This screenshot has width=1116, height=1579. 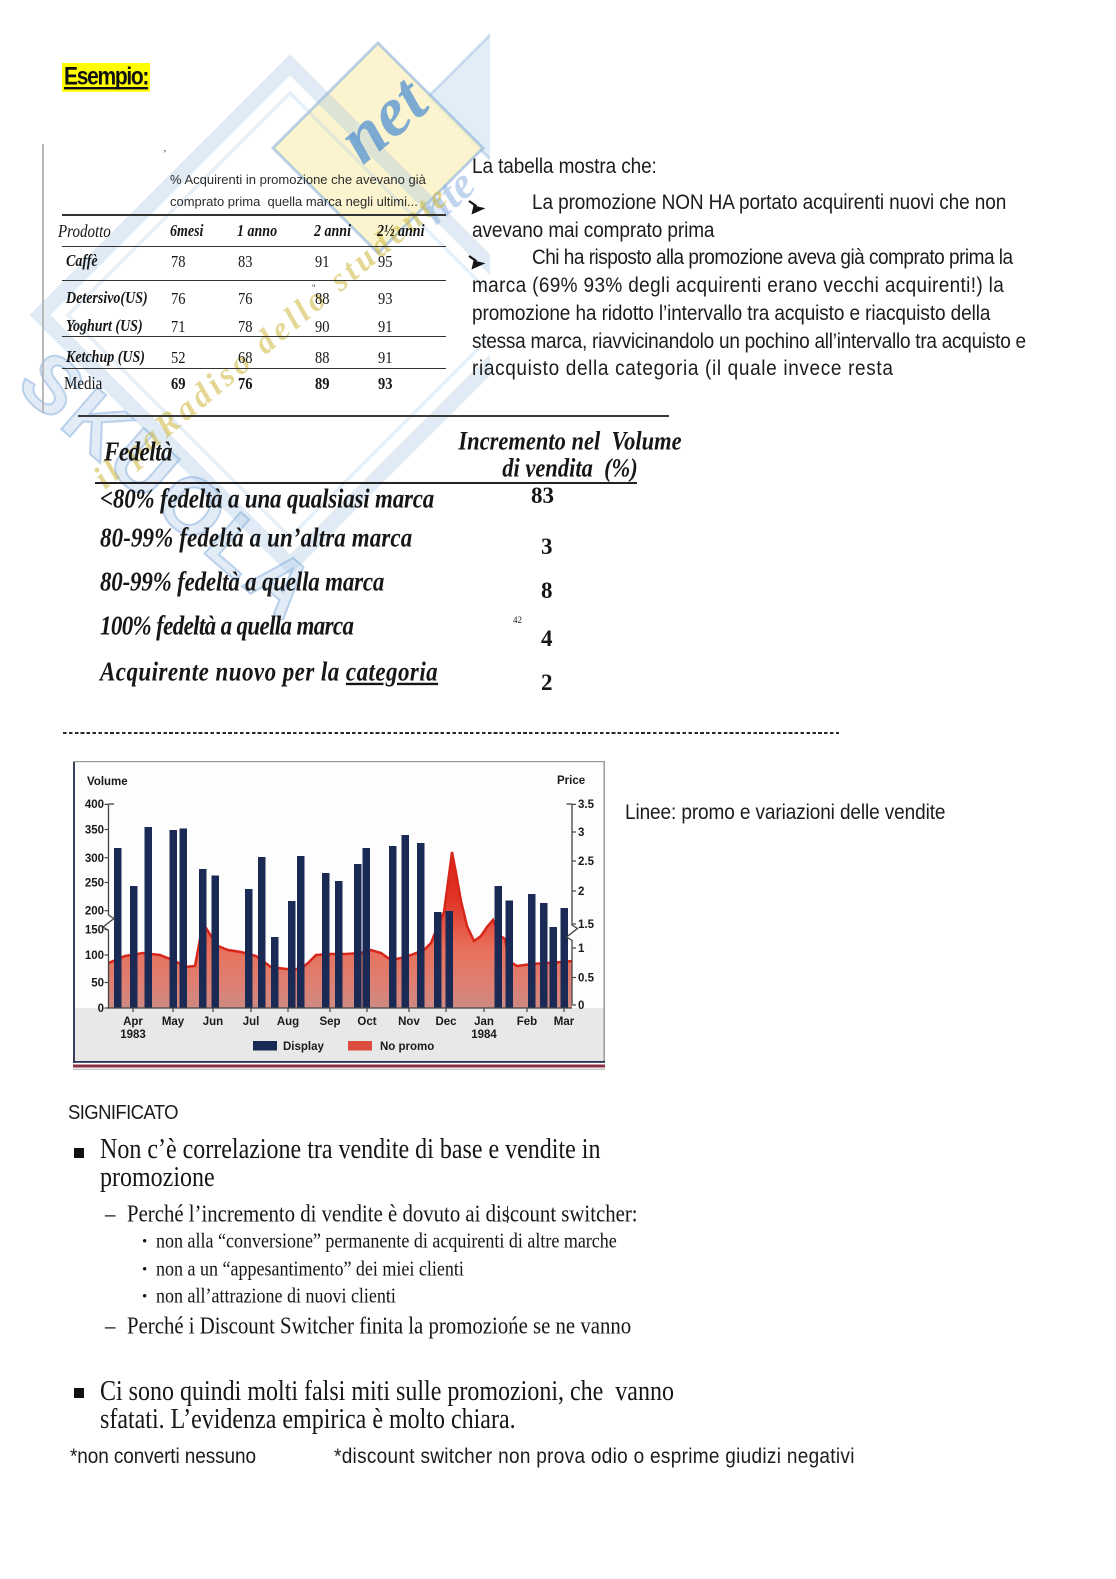 I want to click on svg-text: Feb, so click(x=527, y=1022).